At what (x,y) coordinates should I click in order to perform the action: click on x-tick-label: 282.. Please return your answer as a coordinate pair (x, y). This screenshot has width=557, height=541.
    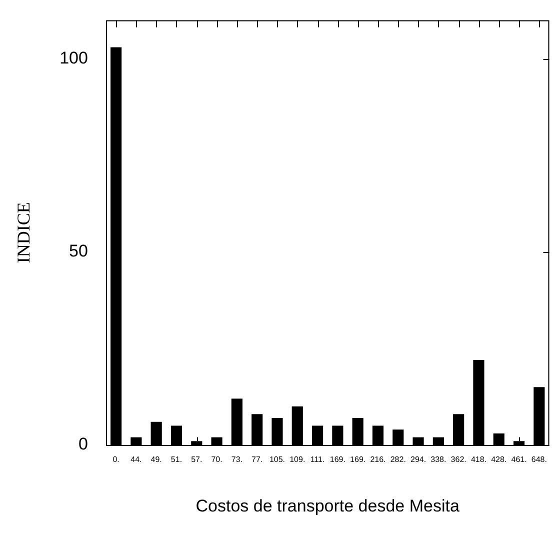
    Looking at the image, I should click on (398, 459).